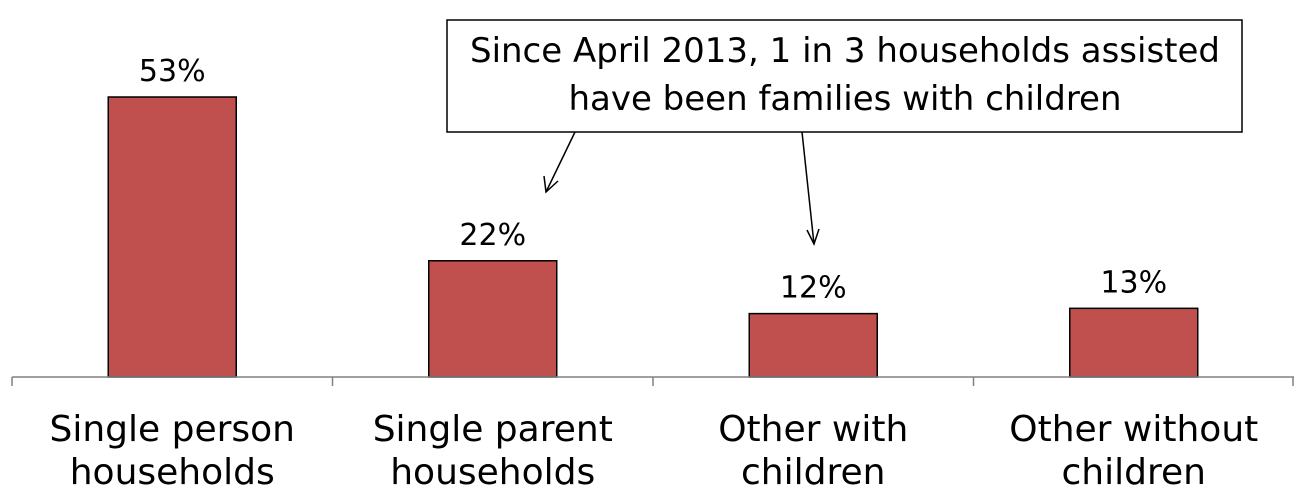 This screenshot has height=493, width=1294. Describe the element at coordinates (844, 76) in the screenshot. I see `callout-box` at that location.